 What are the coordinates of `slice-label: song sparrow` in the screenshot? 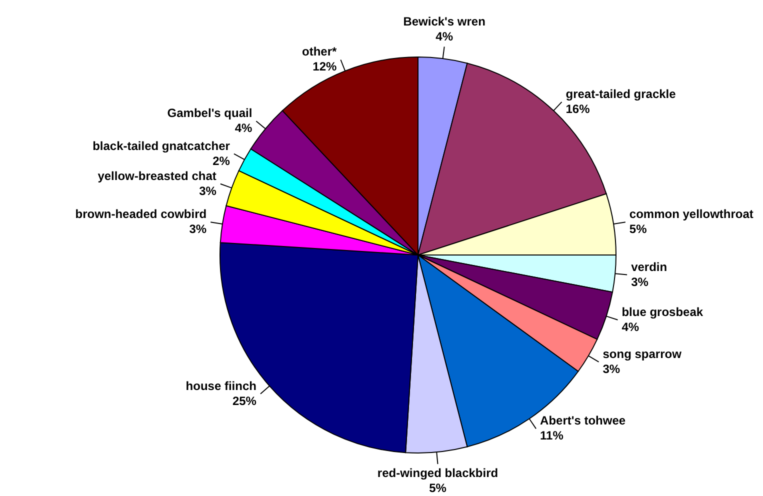 It's located at (642, 353).